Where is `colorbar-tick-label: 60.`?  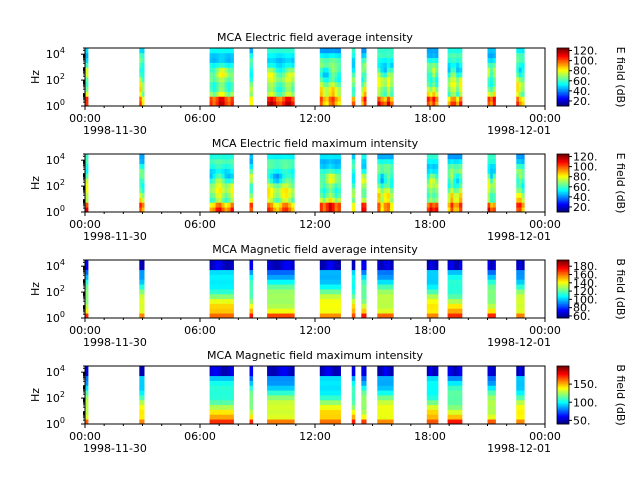 colorbar-tick-label: 60. is located at coordinates (582, 187).